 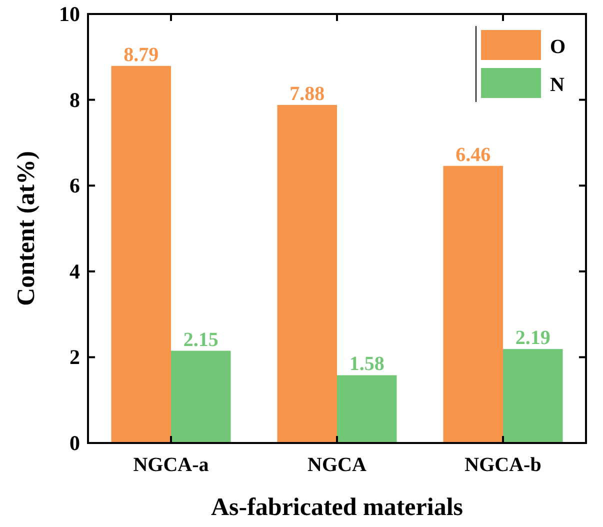 I want to click on data-label: 8.79, so click(x=141, y=55).